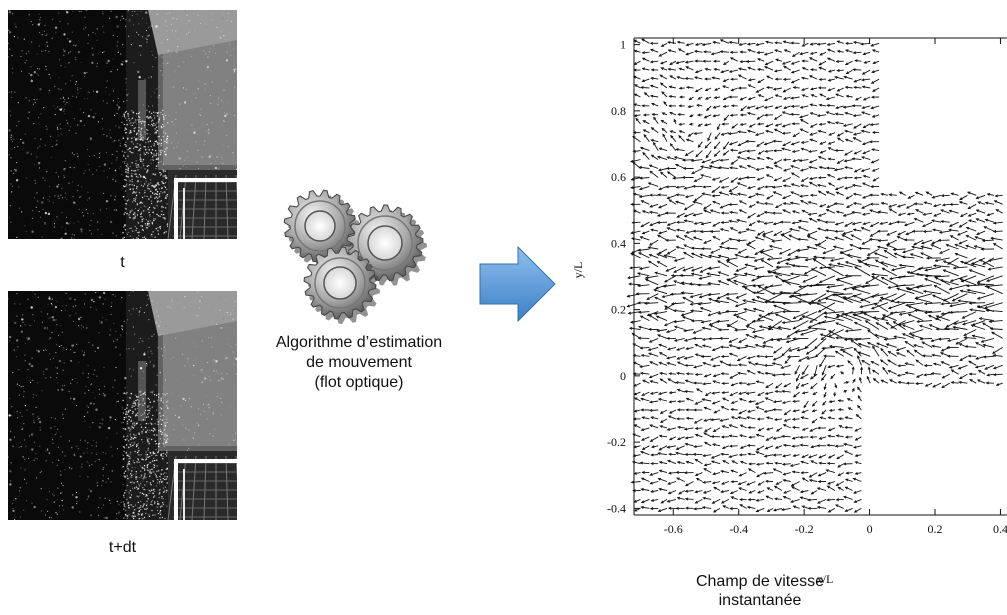 The height and width of the screenshot is (615, 1007). Describe the element at coordinates (616, 508) in the screenshot. I see `y-tick-label: -0.4` at that location.